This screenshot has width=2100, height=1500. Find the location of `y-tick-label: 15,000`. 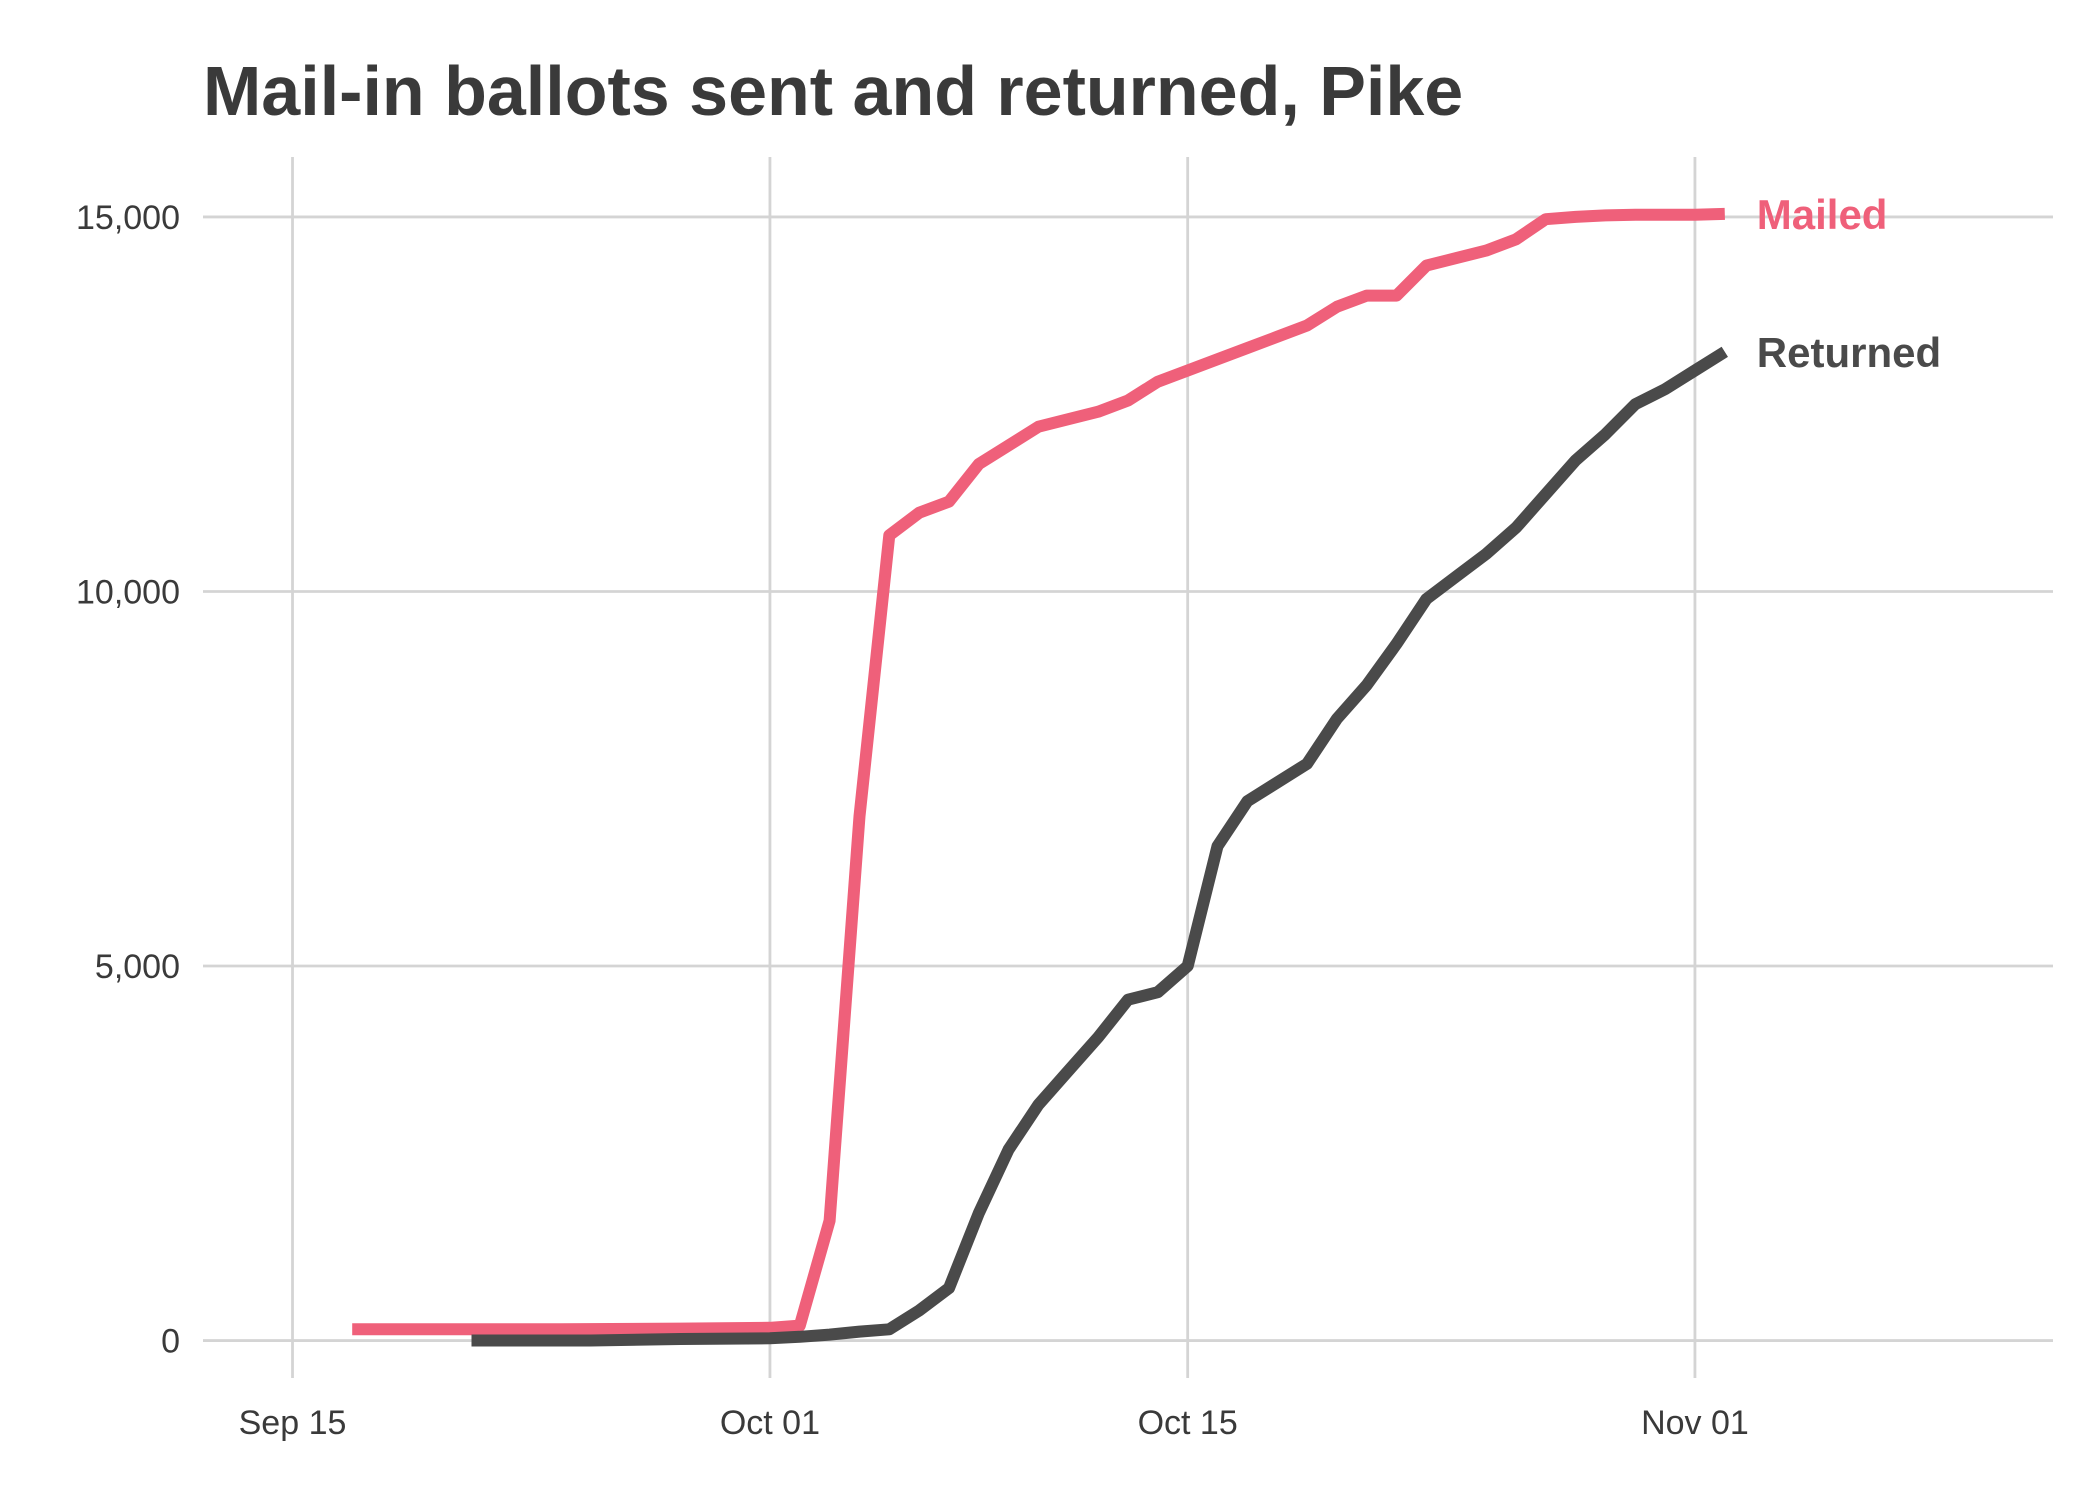

y-tick-label: 15,000 is located at coordinates (128, 218).